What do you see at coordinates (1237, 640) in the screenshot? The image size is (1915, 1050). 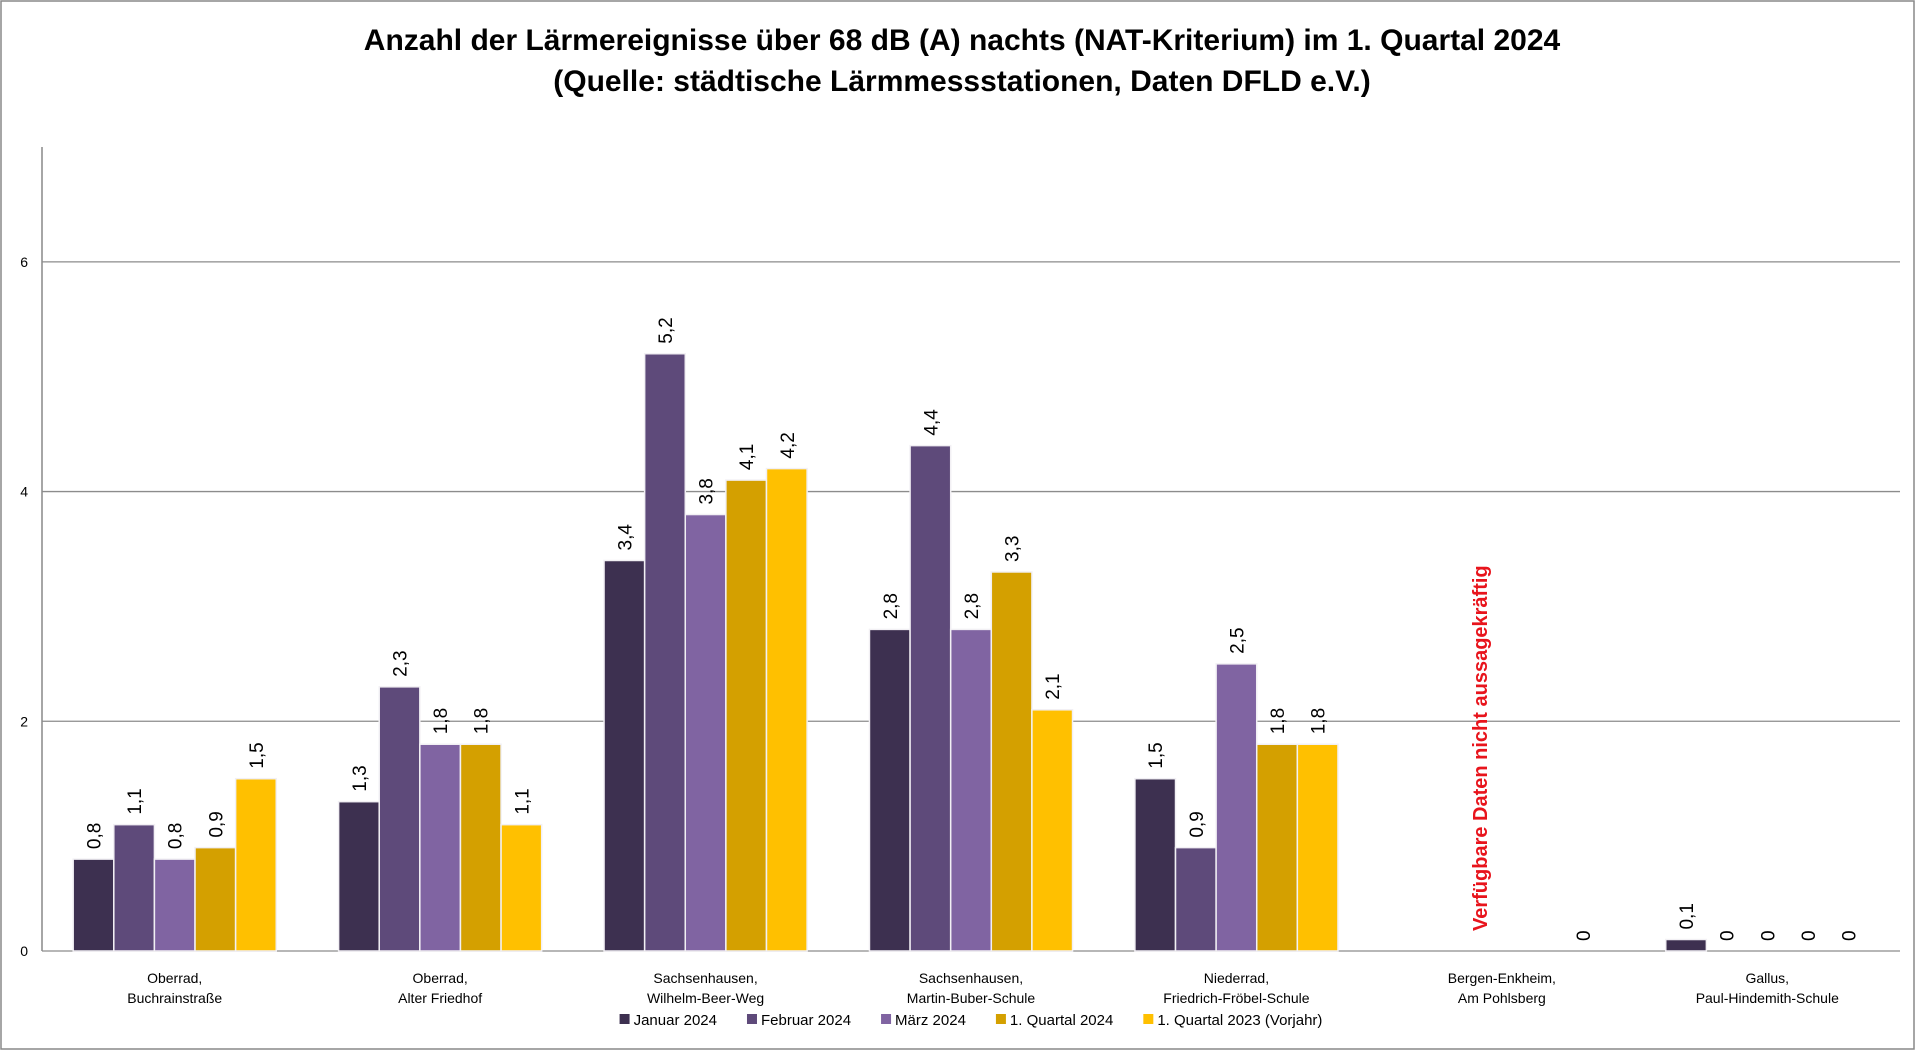 I see `value-label: 2,5` at bounding box center [1237, 640].